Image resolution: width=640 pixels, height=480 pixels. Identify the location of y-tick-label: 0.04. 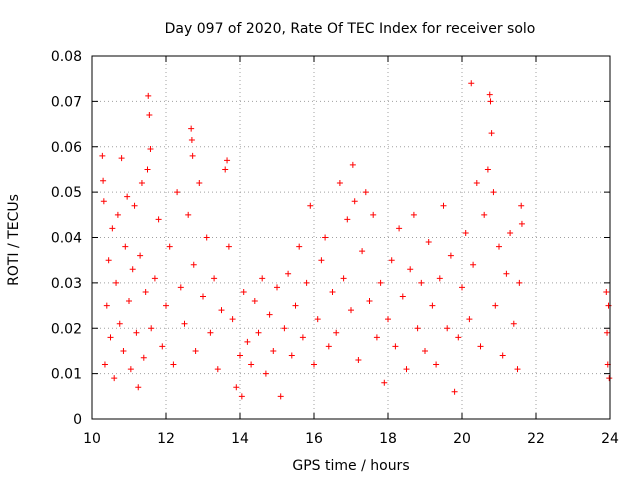
(66, 239).